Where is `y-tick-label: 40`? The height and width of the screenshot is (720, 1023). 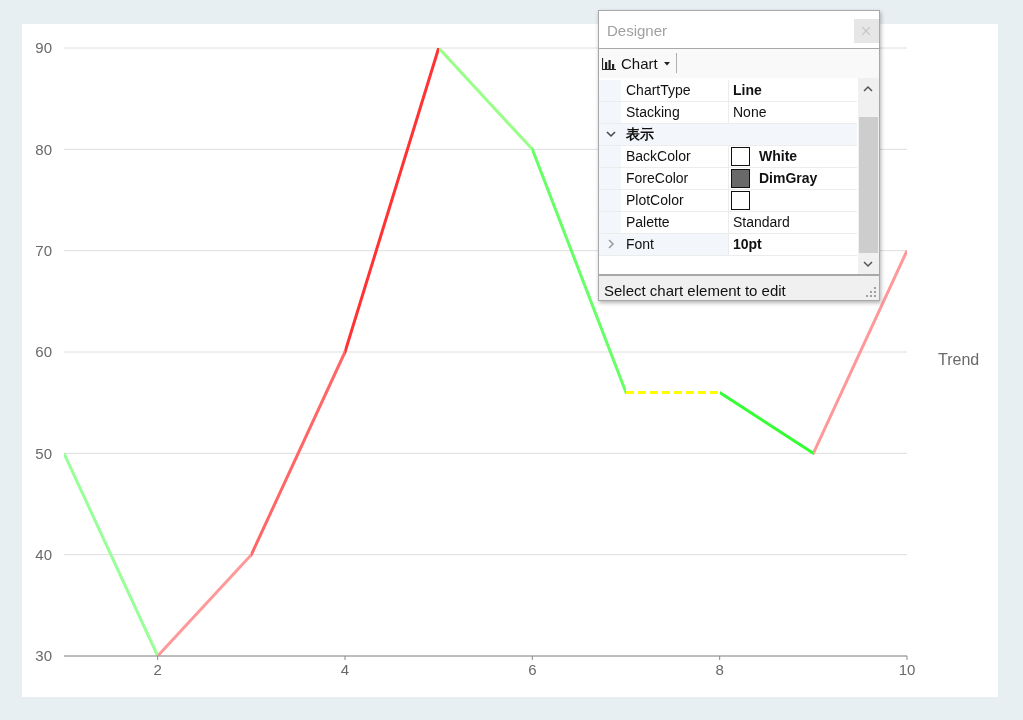
y-tick-label: 40 is located at coordinates (43, 554).